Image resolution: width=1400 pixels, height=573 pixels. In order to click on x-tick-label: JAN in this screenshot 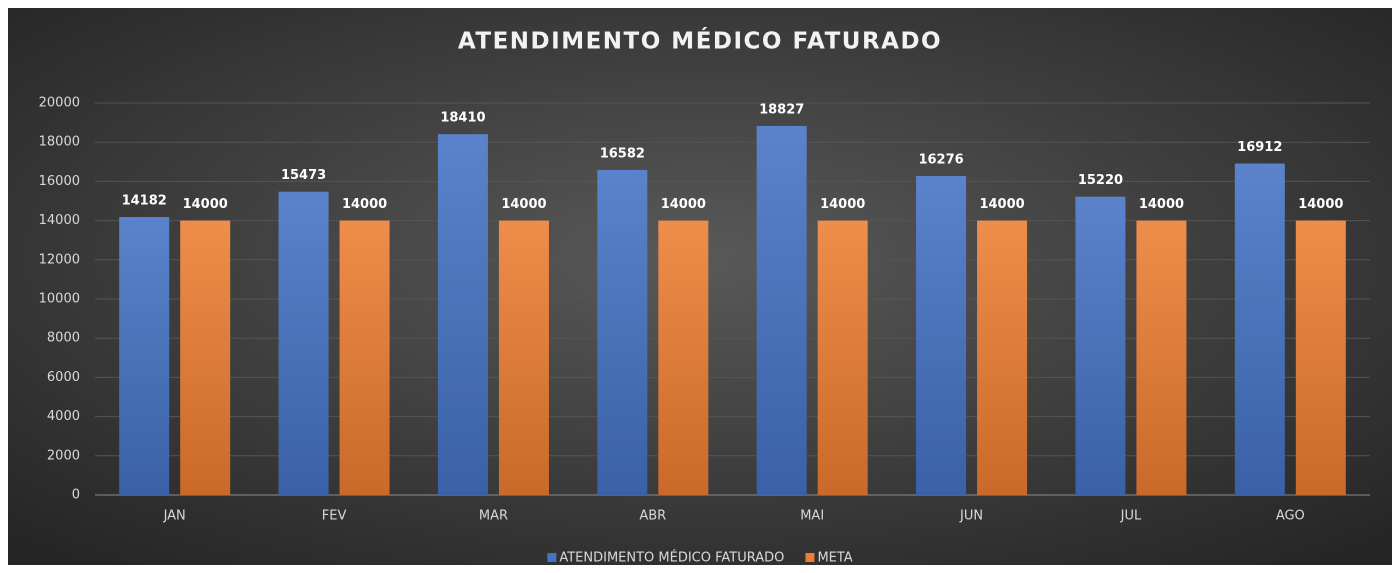, I will do `click(174, 516)`.